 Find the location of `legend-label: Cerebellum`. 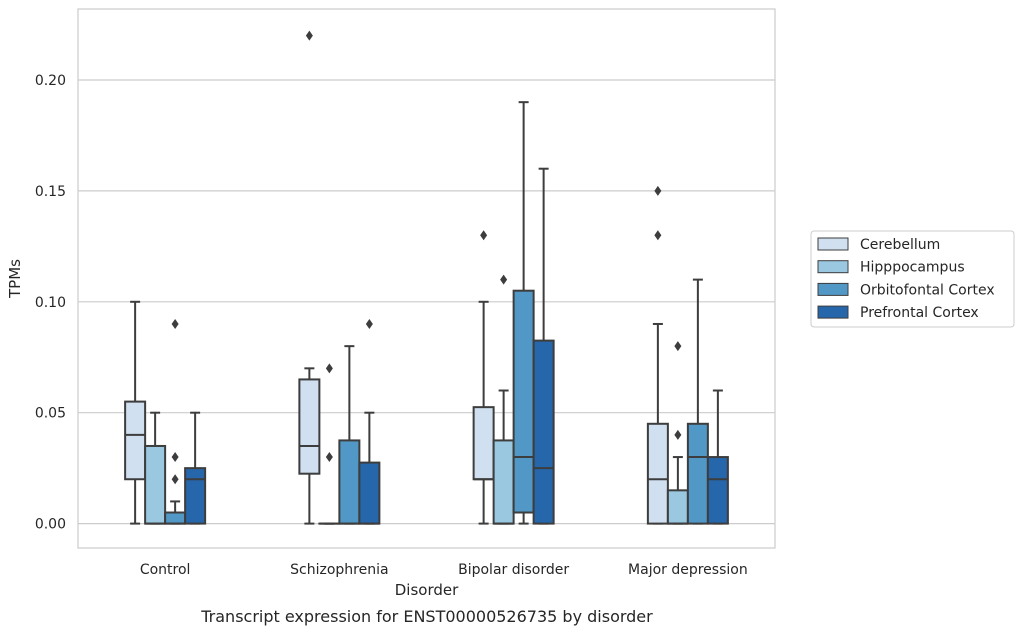

legend-label: Cerebellum is located at coordinates (900, 245).